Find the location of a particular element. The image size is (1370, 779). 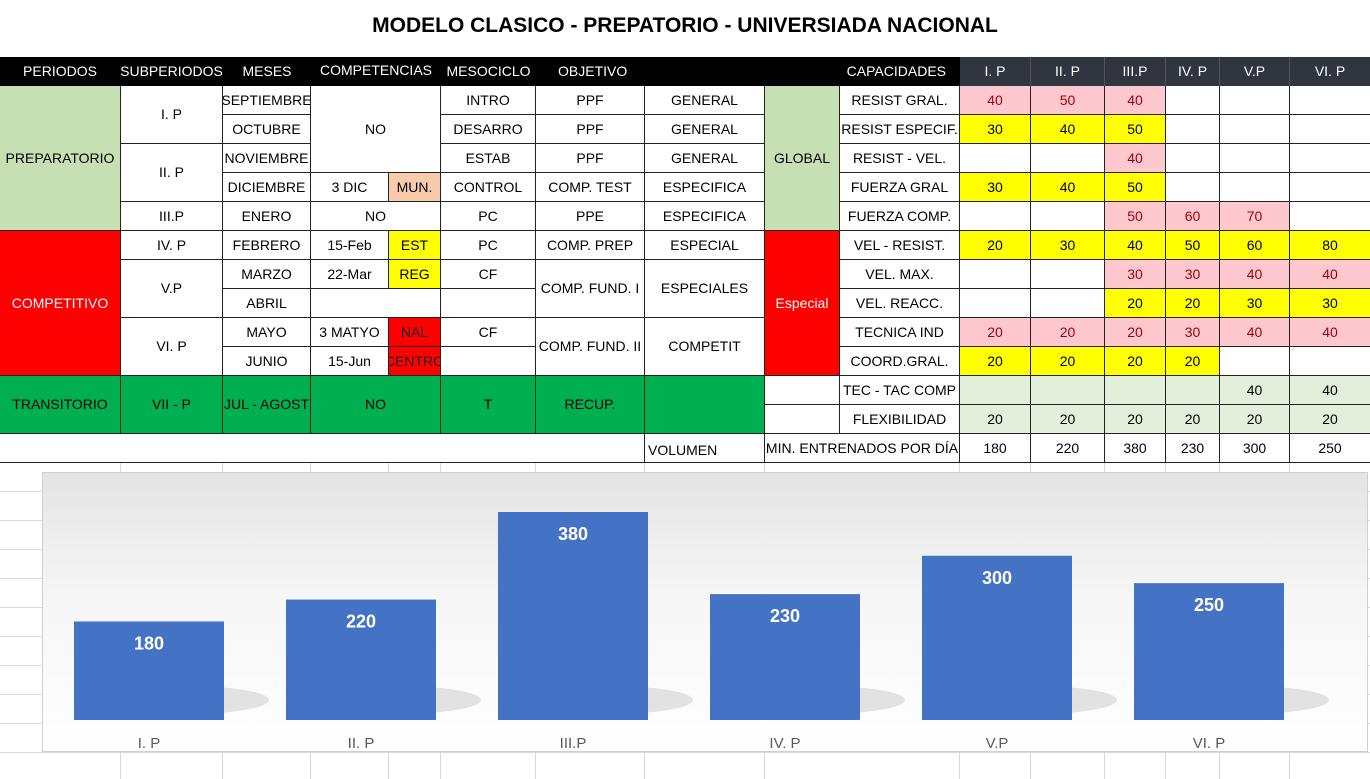

header-p4: IV. P is located at coordinates (1193, 71).